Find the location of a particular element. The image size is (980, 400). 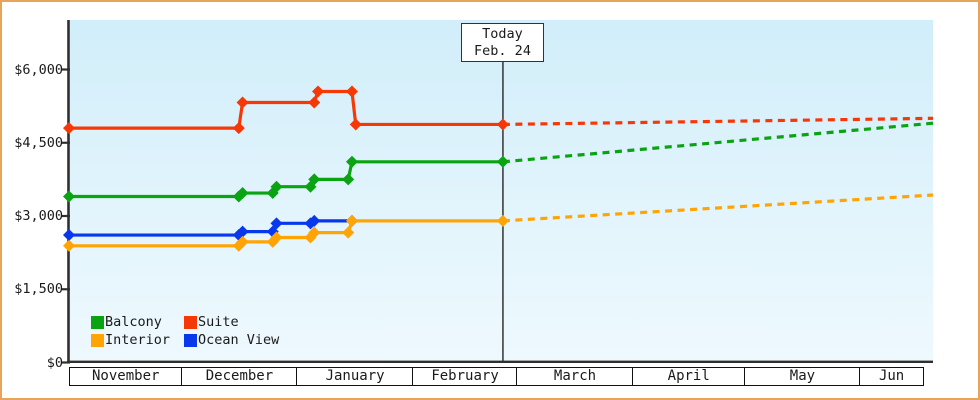

legend-label: Balcony is located at coordinates (133, 322).